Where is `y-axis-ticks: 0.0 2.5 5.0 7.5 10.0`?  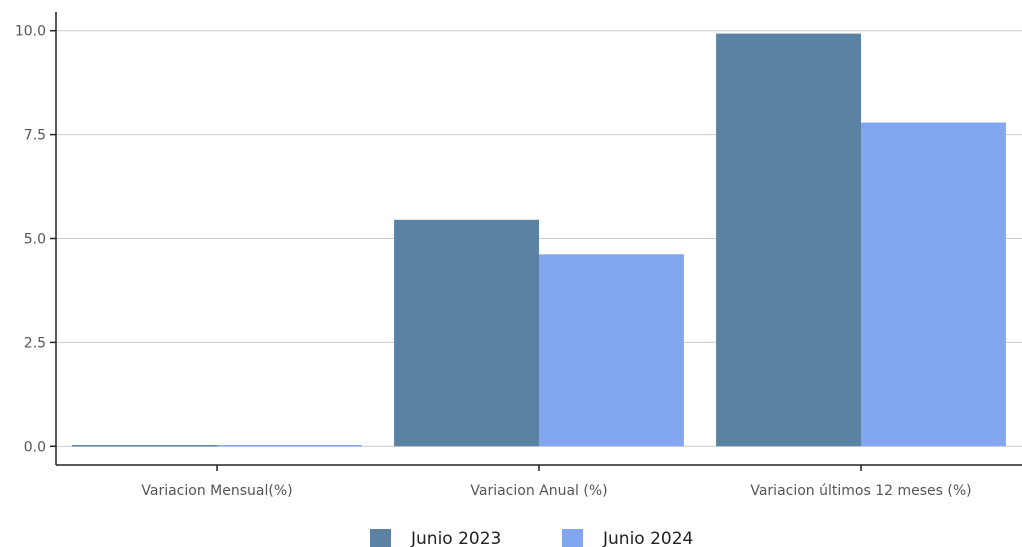
y-axis-ticks: 0.0 2.5 5.0 7.5 10.0 is located at coordinates (35, 239).